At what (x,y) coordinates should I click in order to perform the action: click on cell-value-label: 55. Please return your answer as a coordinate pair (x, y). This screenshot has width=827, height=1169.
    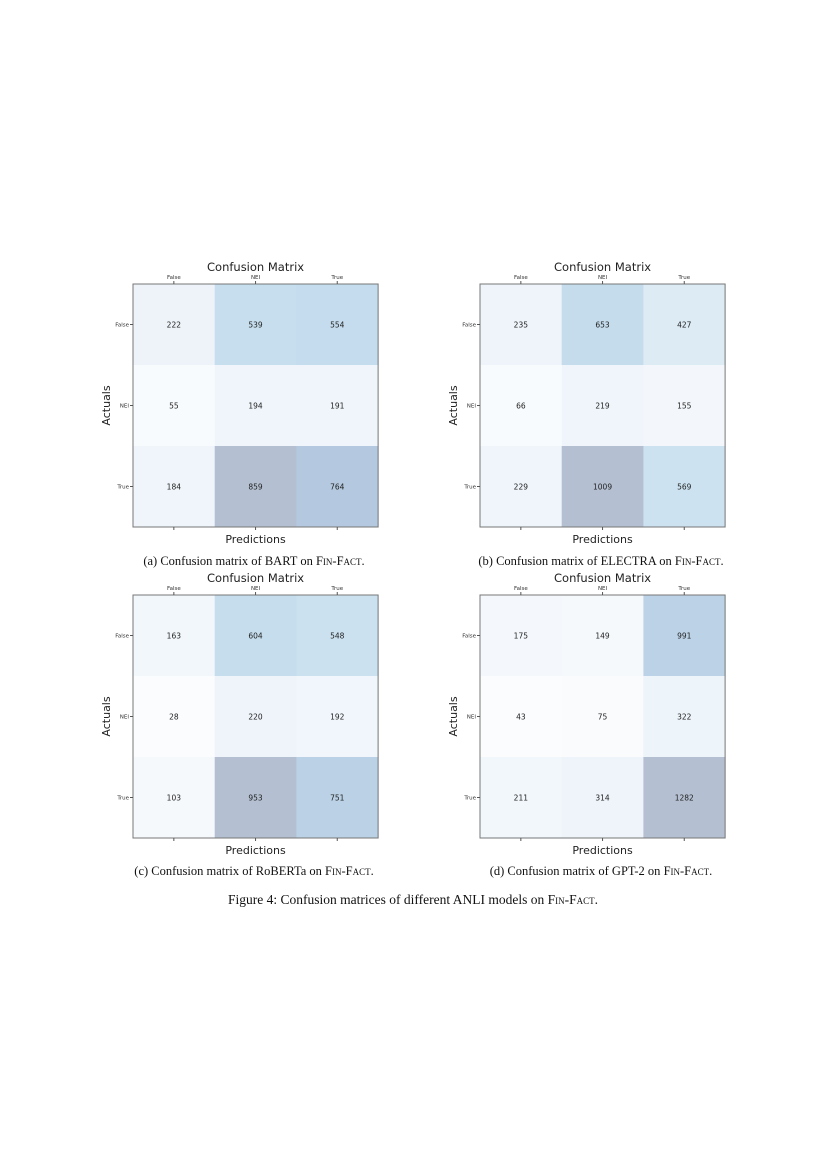
    Looking at the image, I should click on (174, 406).